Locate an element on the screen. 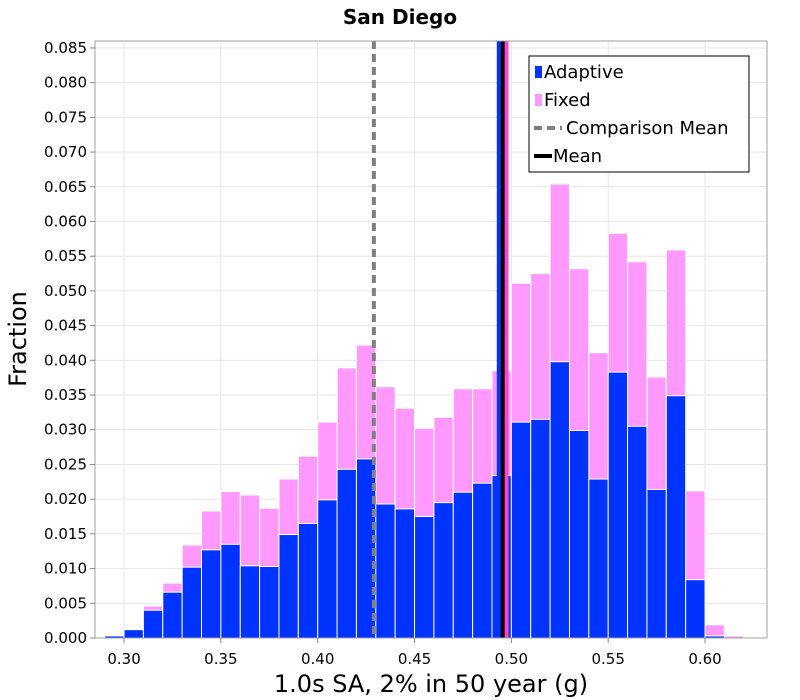 The image size is (800, 700). x-tick-label: 0.40 is located at coordinates (317, 659).